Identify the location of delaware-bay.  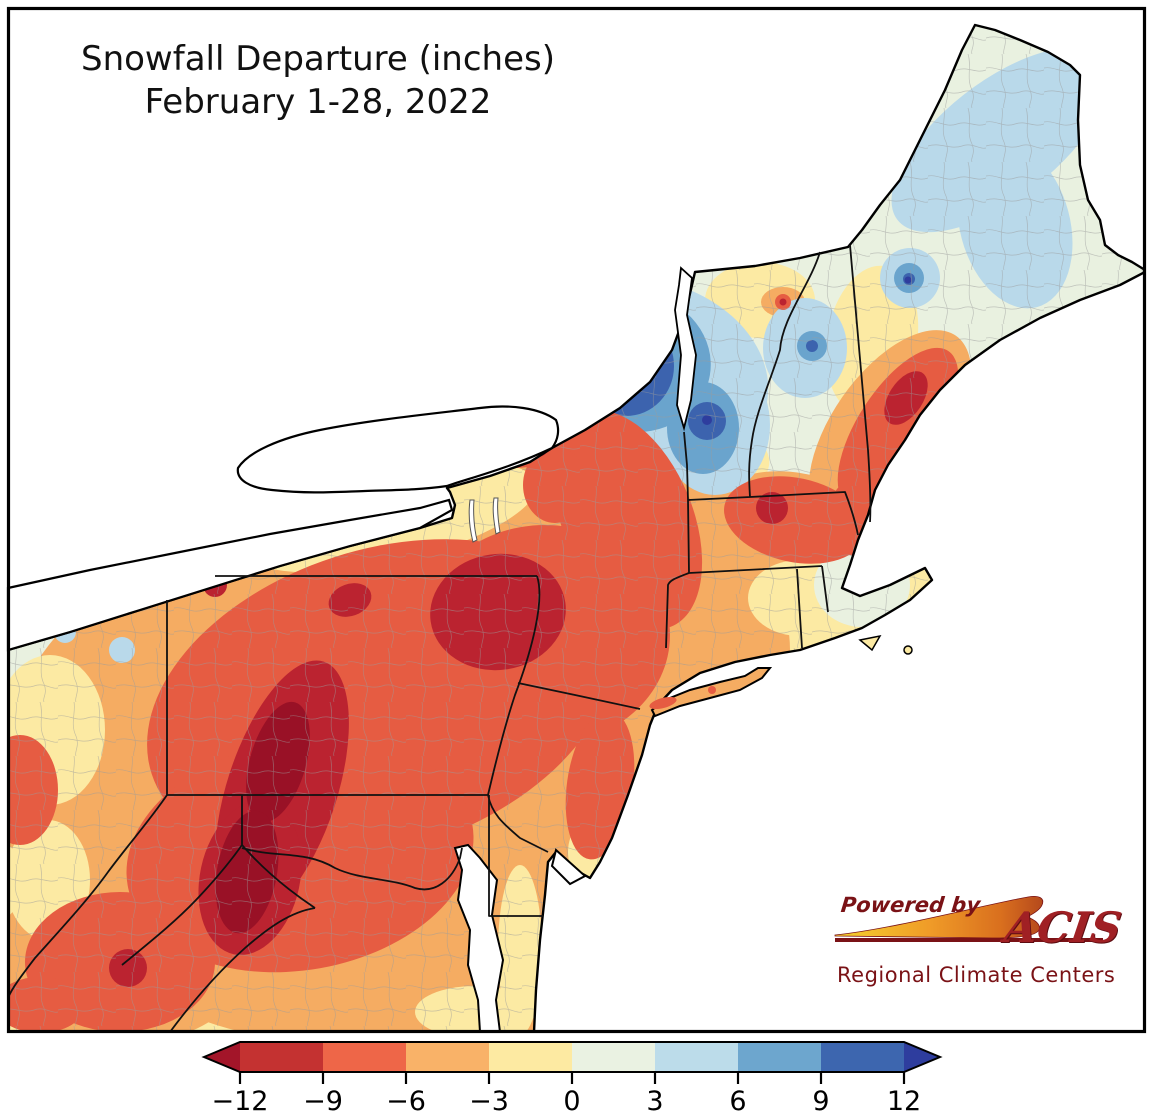
(568, 867).